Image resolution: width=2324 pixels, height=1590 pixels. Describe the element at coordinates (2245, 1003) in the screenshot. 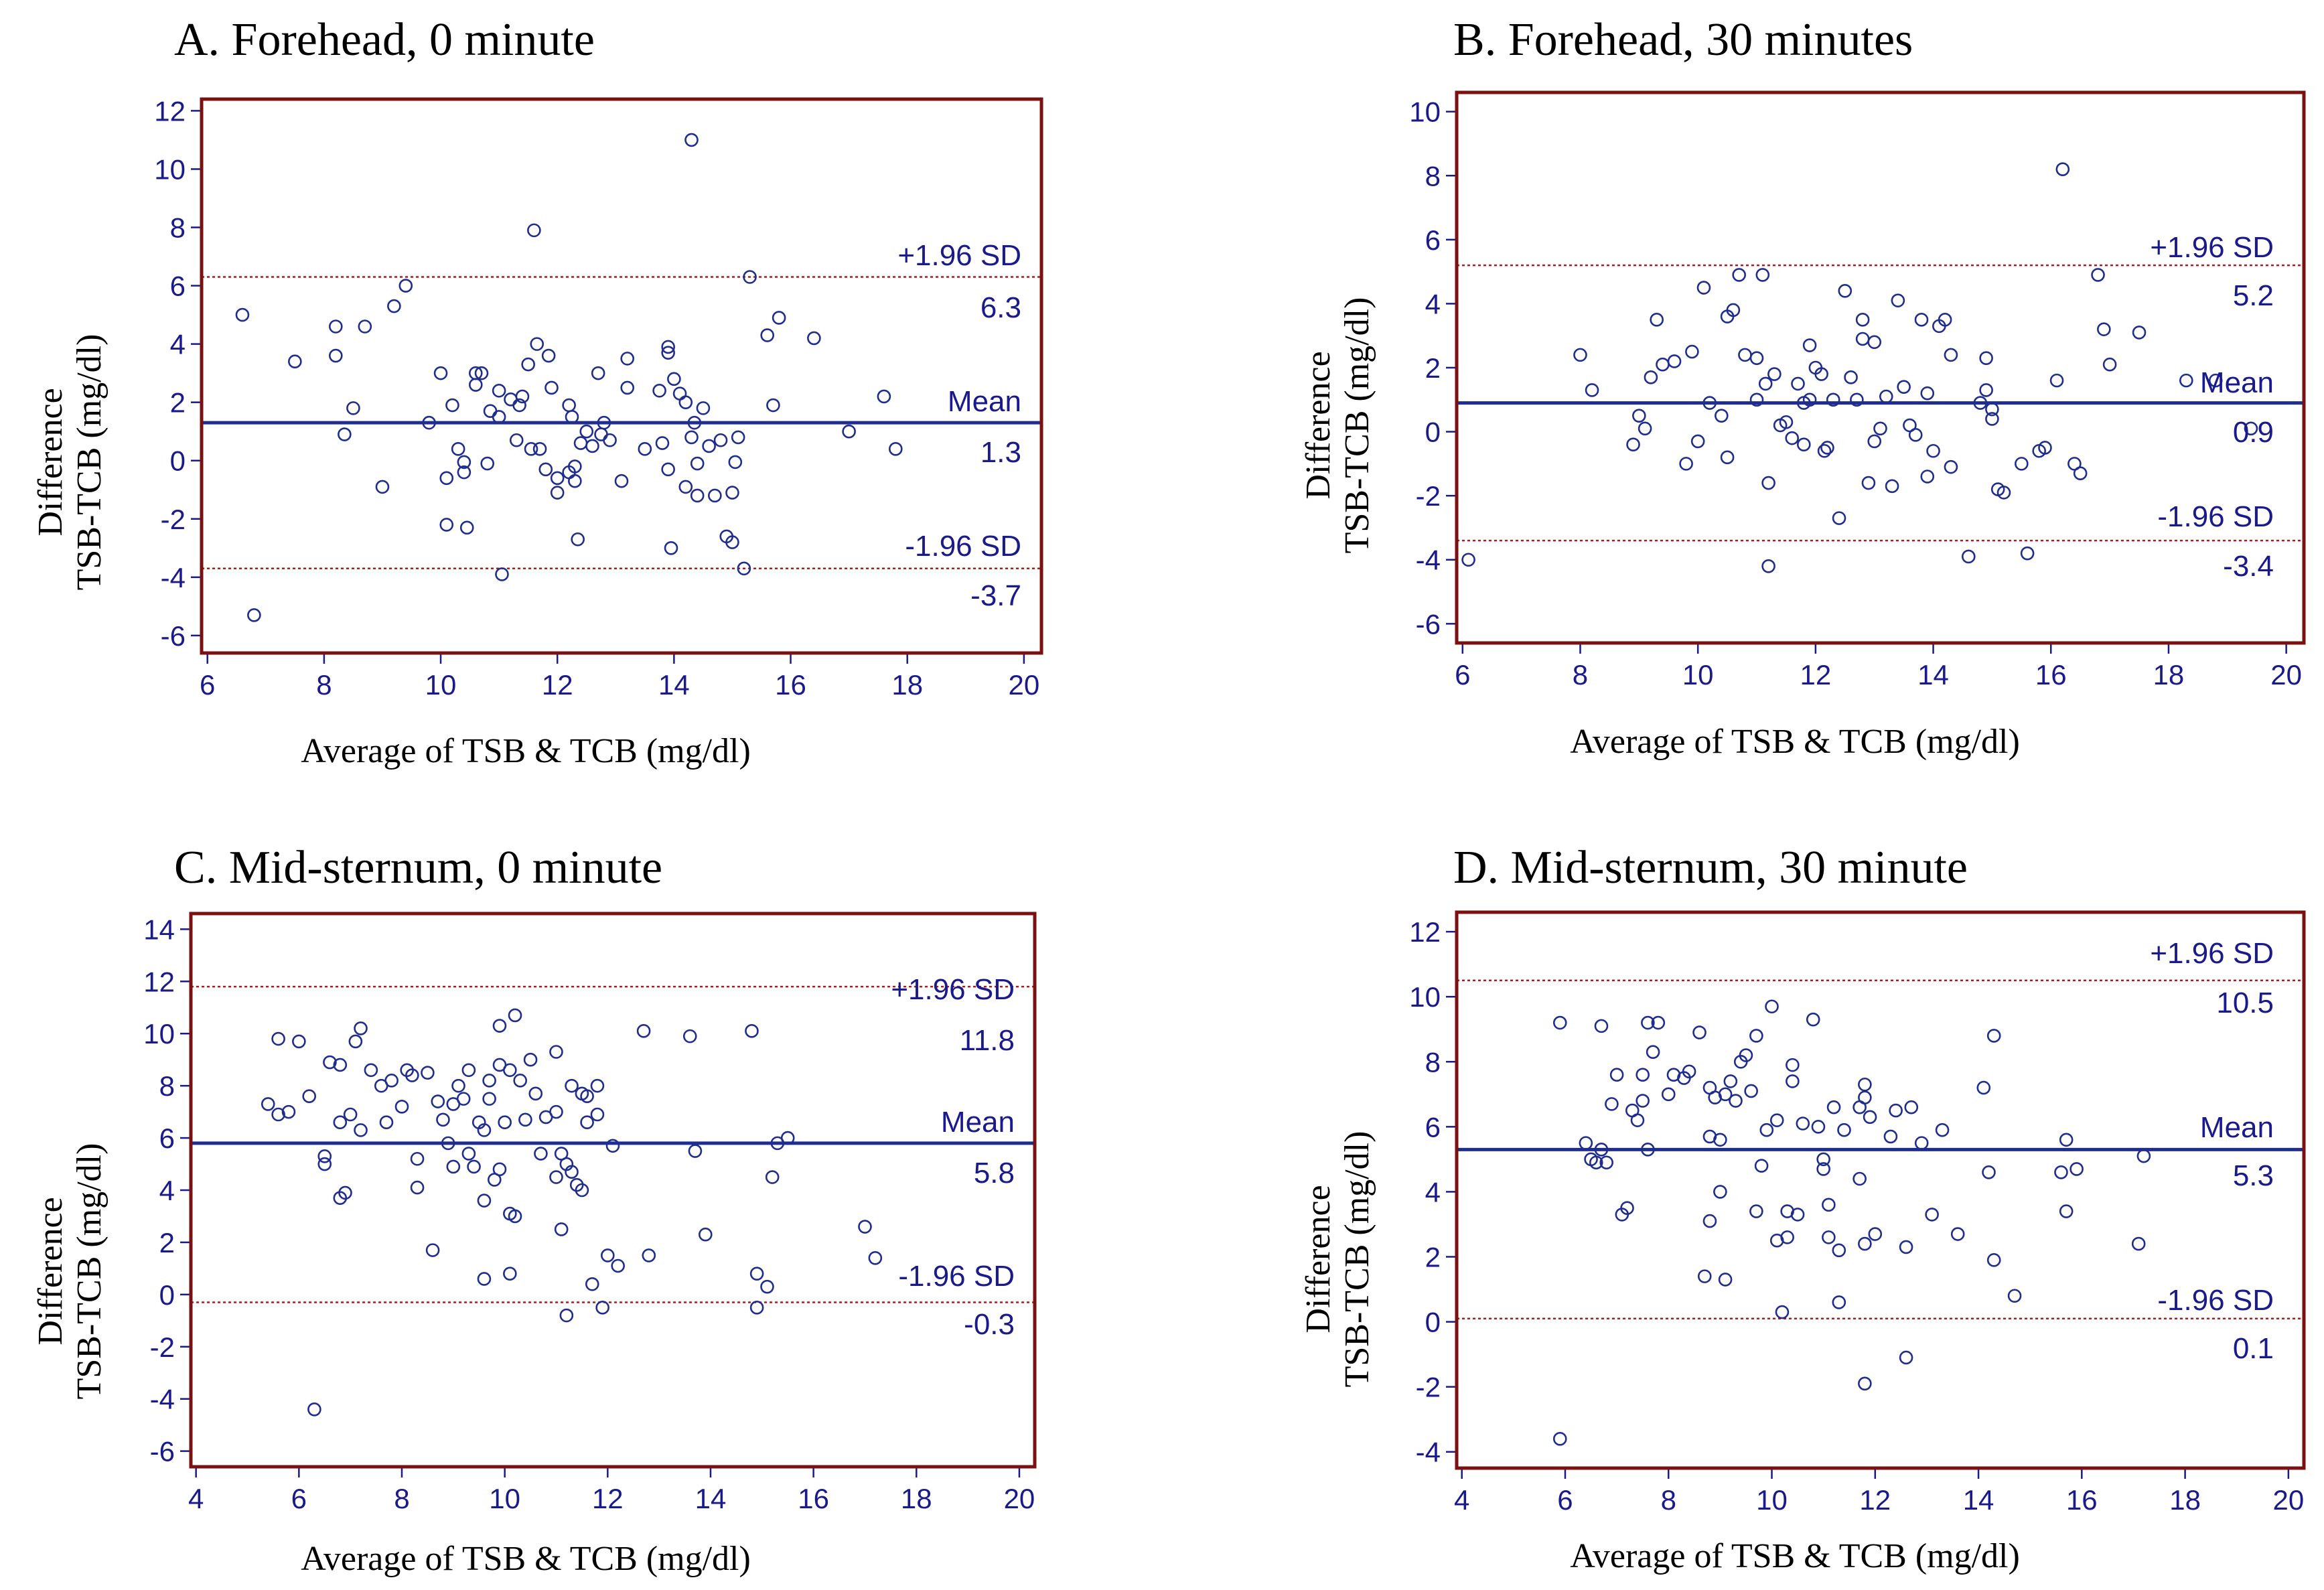

I see `upper-loa-value: 10.5` at that location.